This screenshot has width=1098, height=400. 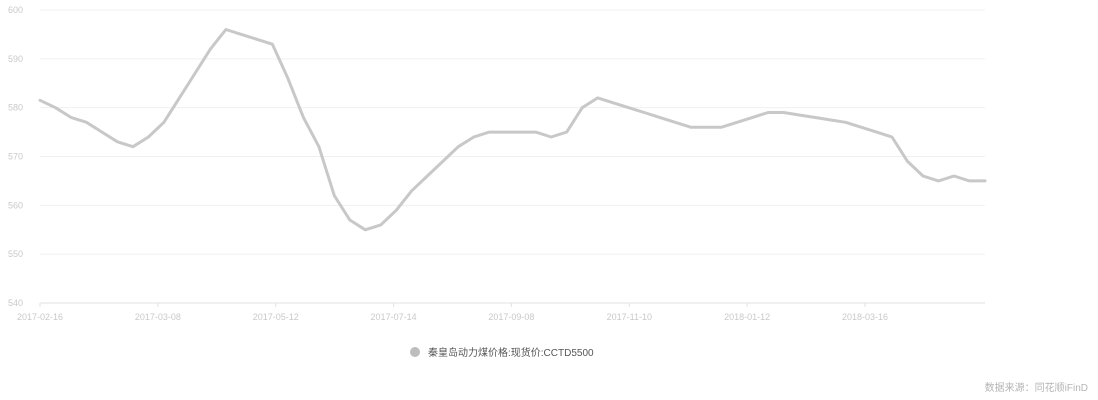 What do you see at coordinates (15, 157) in the screenshot?
I see `y-tick-label: 570` at bounding box center [15, 157].